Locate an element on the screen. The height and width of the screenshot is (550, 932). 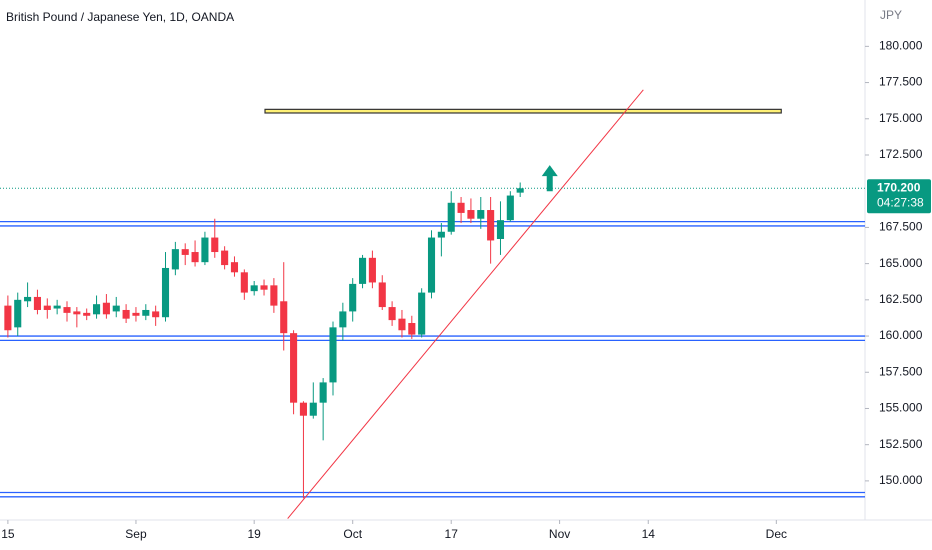
chart-title: British Pound / Japanese Yen, 1D, OANDA is located at coordinates (120, 17).